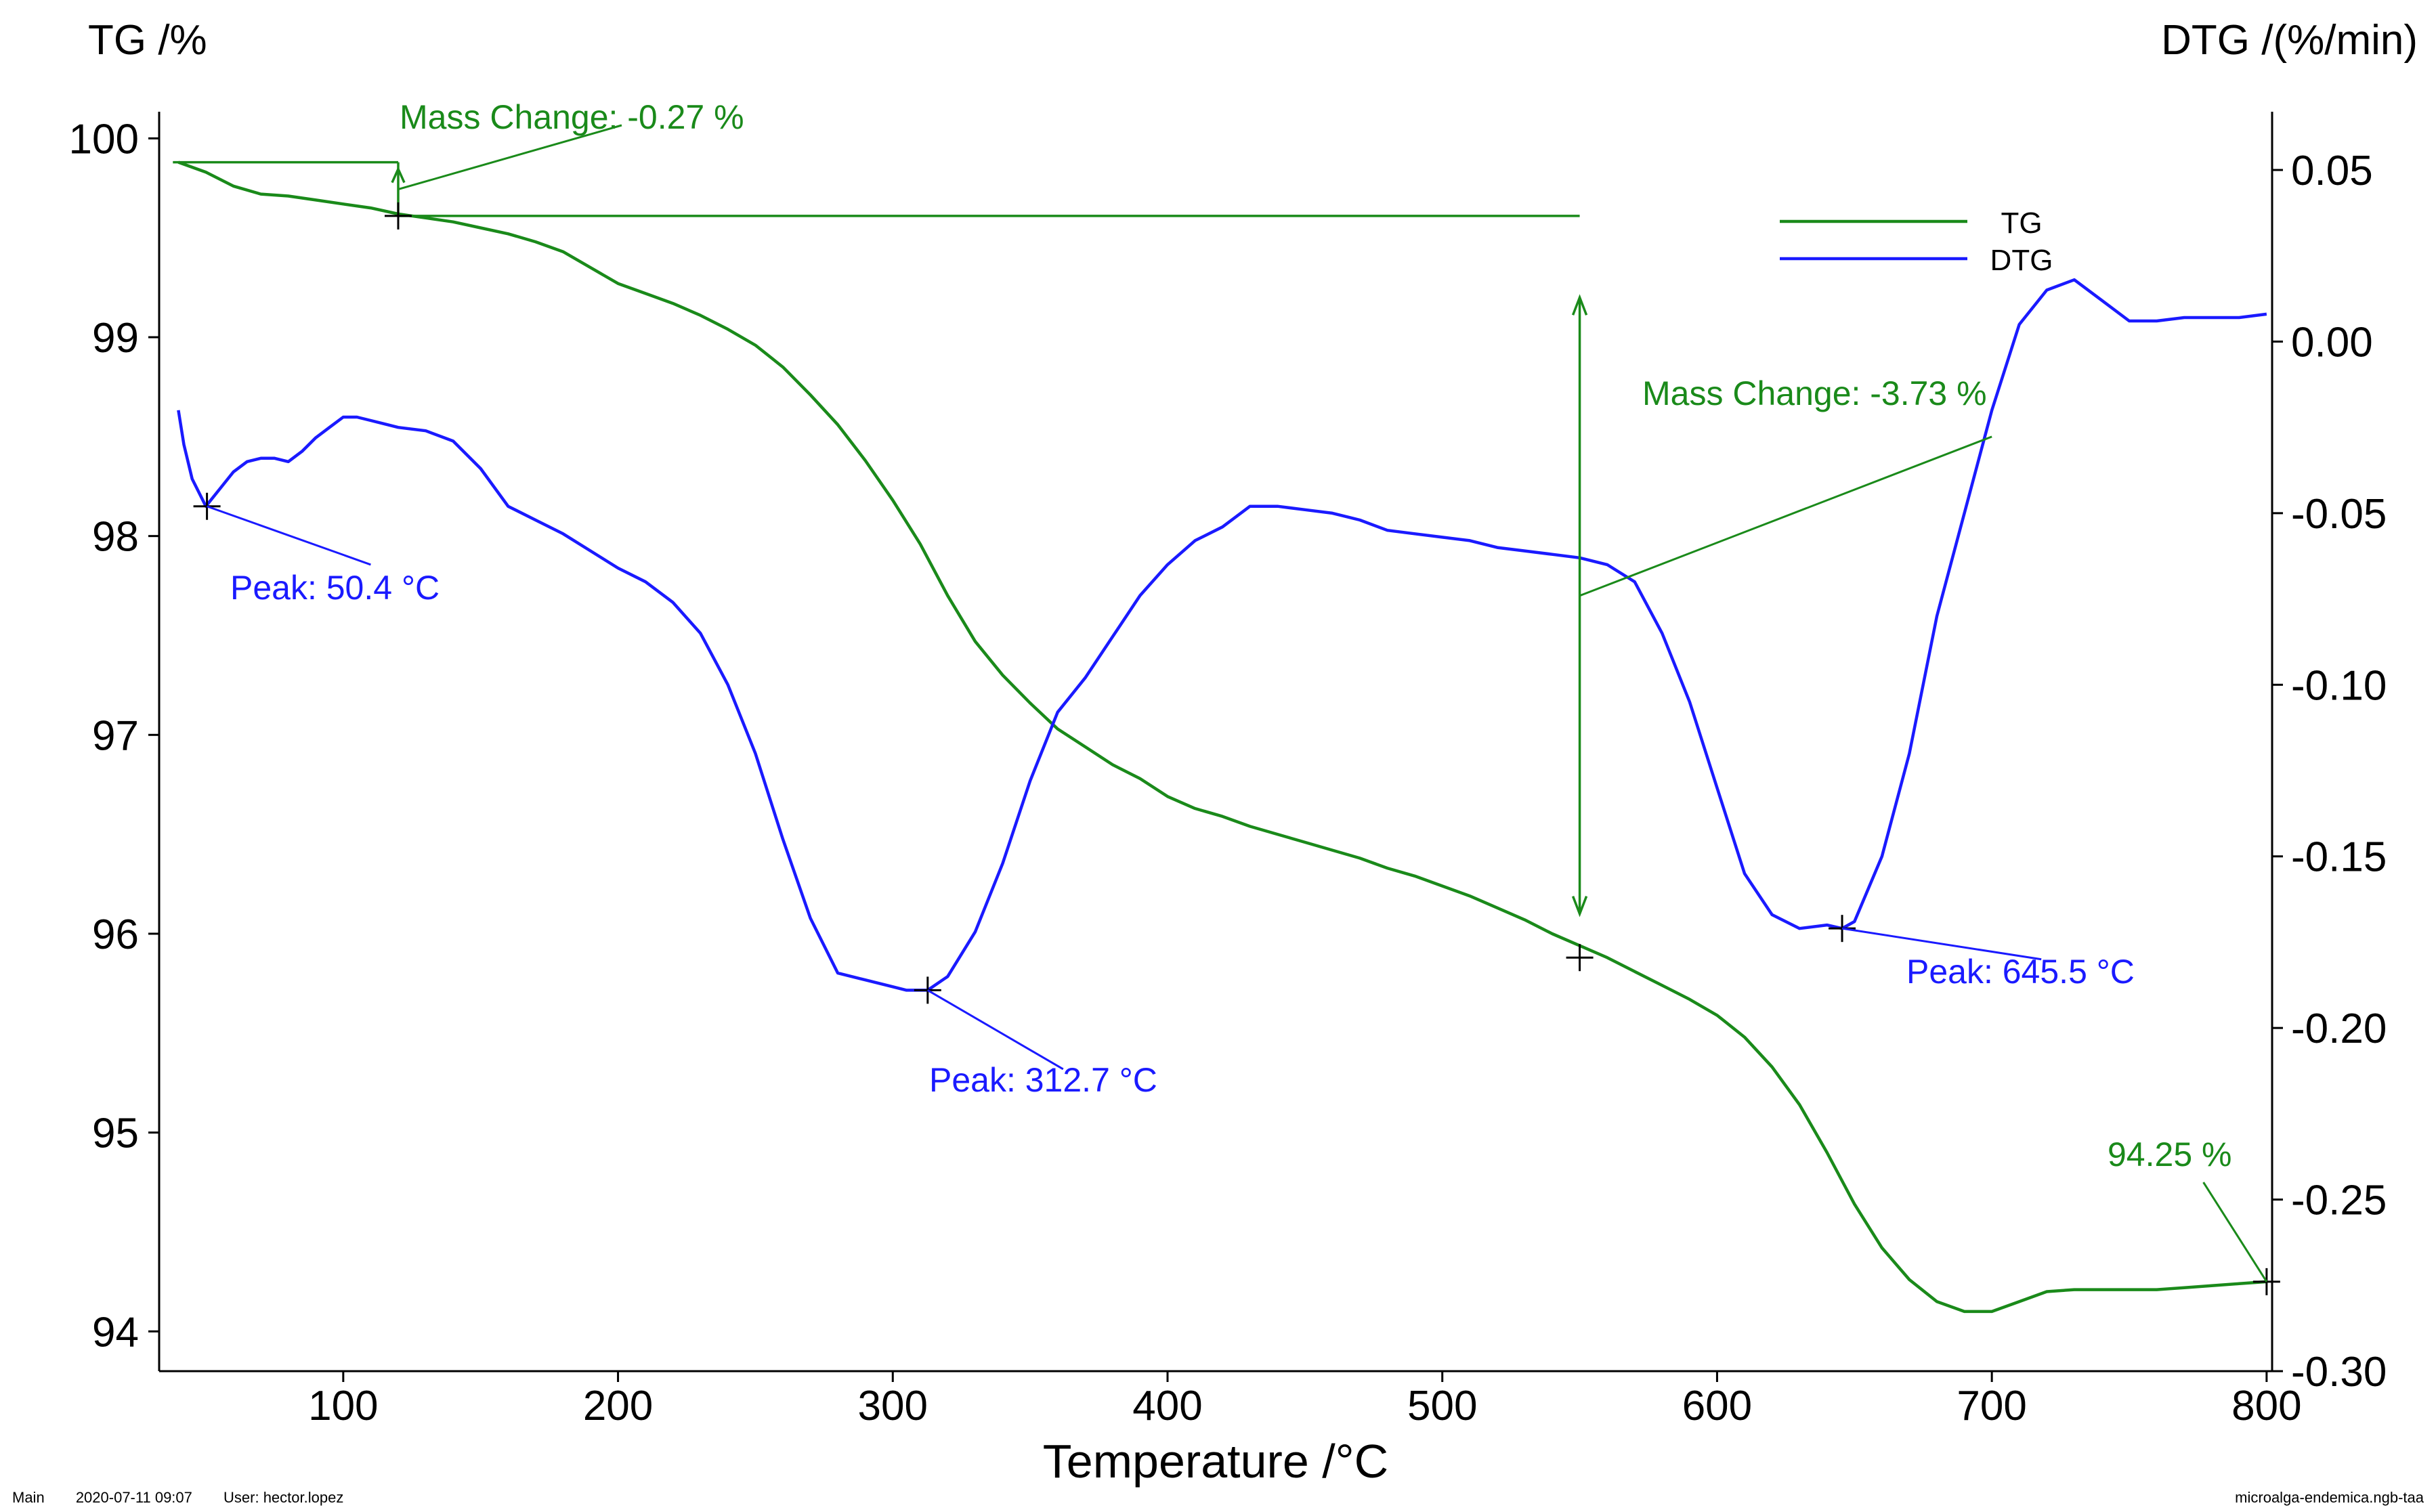 The image size is (2436, 1512). What do you see at coordinates (343, 1406) in the screenshot?
I see `x-tick-label: 100` at bounding box center [343, 1406].